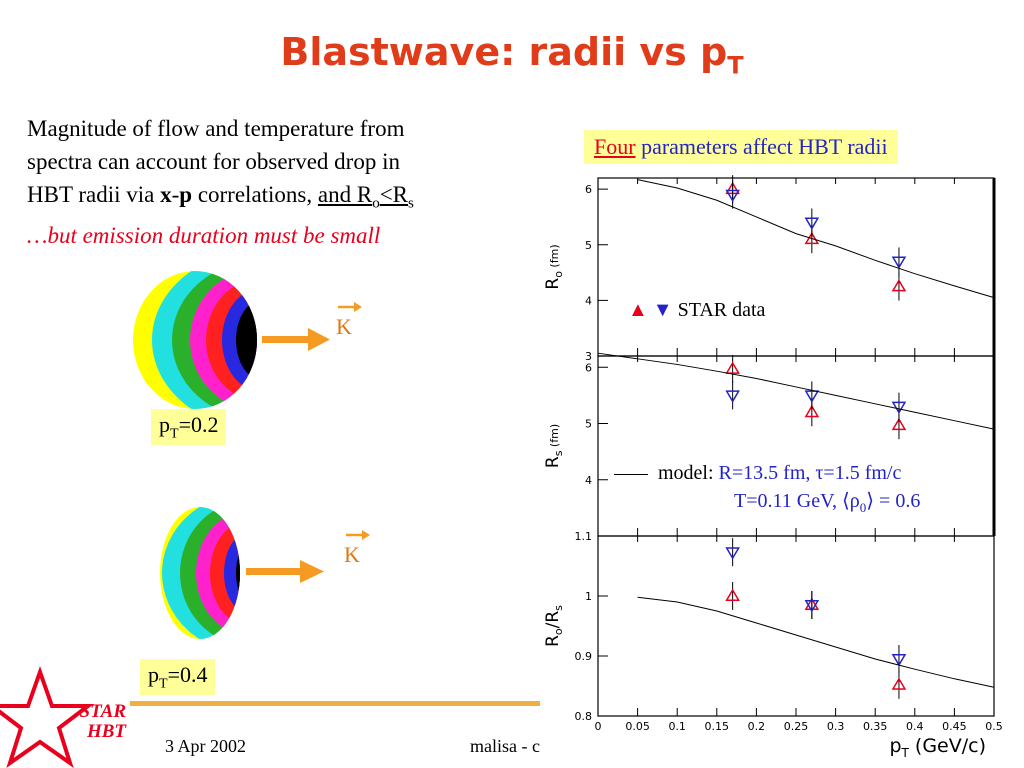 The width and height of the screenshot is (1024, 768). I want to click on x-tick-label: 0.05, so click(637, 726).